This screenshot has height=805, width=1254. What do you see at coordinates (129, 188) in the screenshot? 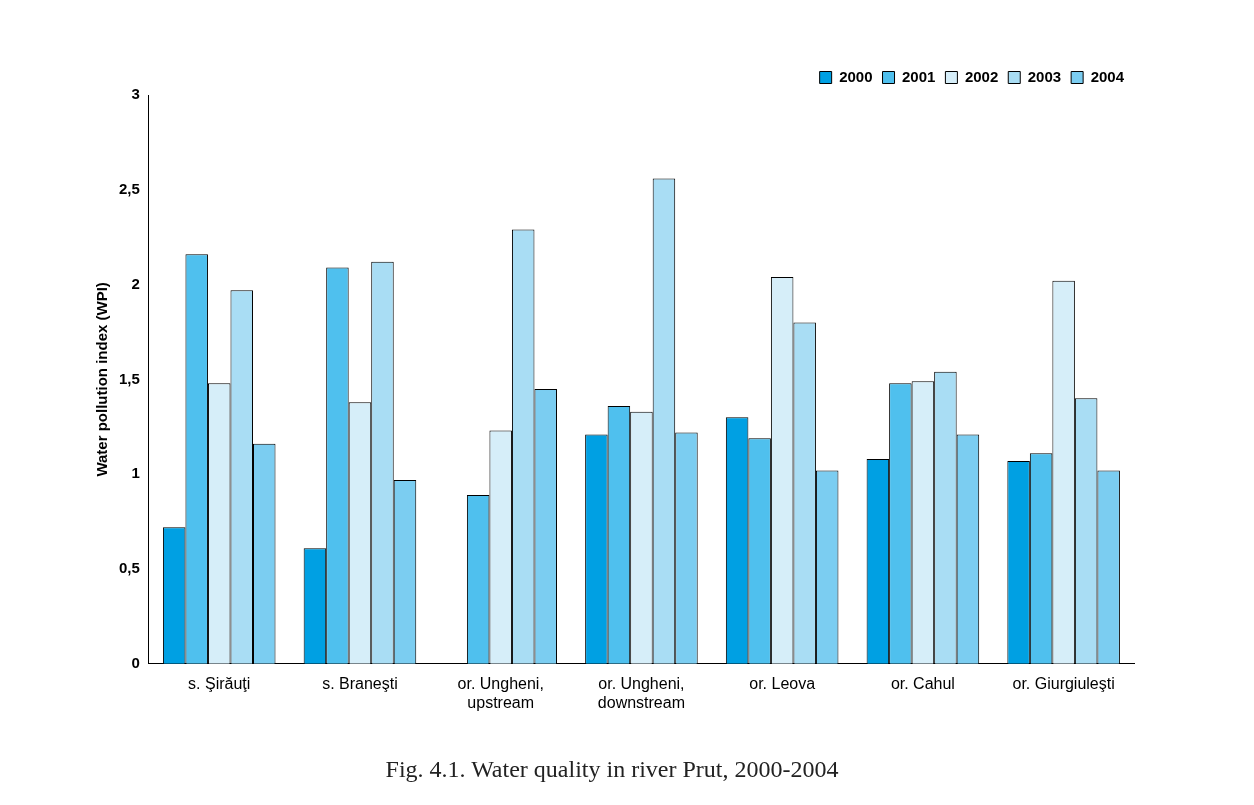
I see `y-tick-label: 2,5` at bounding box center [129, 188].